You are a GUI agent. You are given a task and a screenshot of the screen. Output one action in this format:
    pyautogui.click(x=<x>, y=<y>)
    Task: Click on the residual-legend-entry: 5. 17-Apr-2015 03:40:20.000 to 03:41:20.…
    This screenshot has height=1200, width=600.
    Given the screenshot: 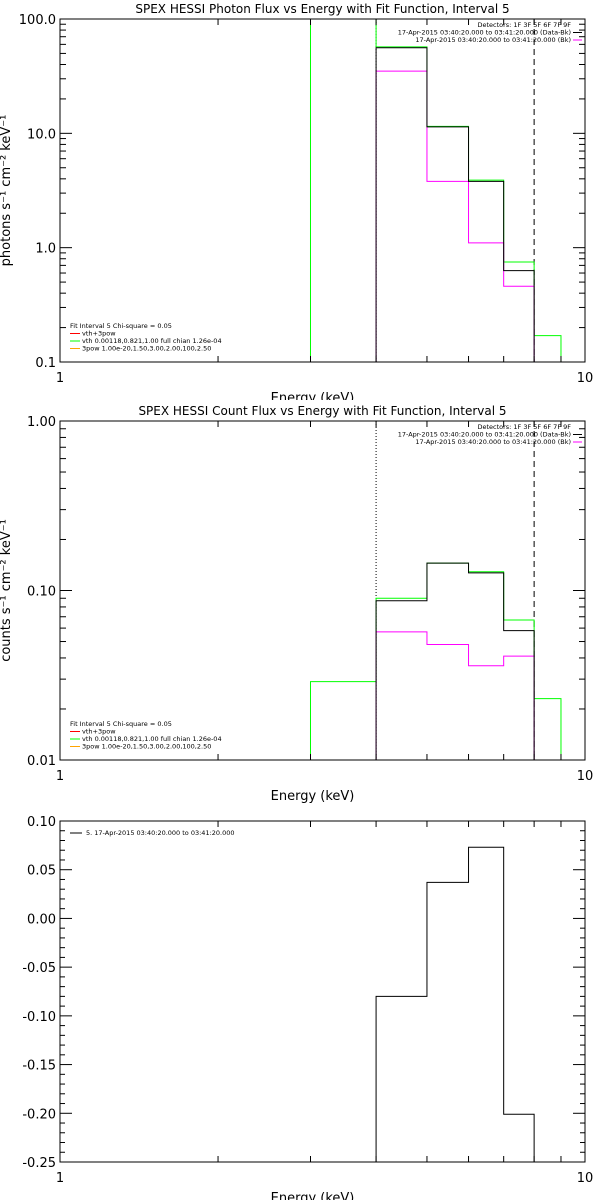 What is the action you would take?
    pyautogui.click(x=160, y=833)
    